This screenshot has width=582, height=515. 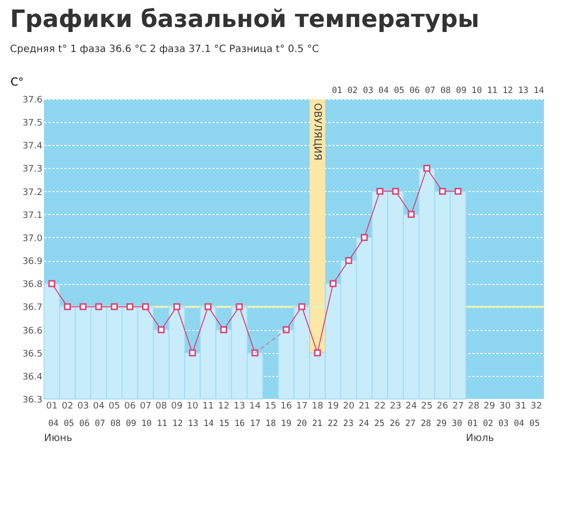 I want to click on y-tick-label: 37.6, so click(x=32, y=101).